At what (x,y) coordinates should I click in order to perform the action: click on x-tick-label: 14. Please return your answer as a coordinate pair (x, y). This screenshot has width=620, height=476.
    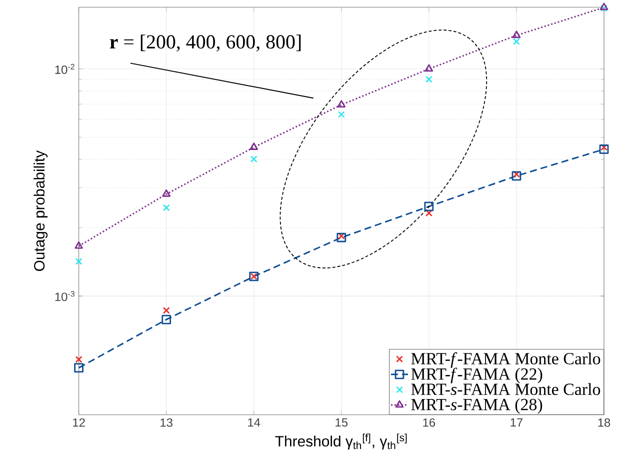
    Looking at the image, I should click on (254, 422).